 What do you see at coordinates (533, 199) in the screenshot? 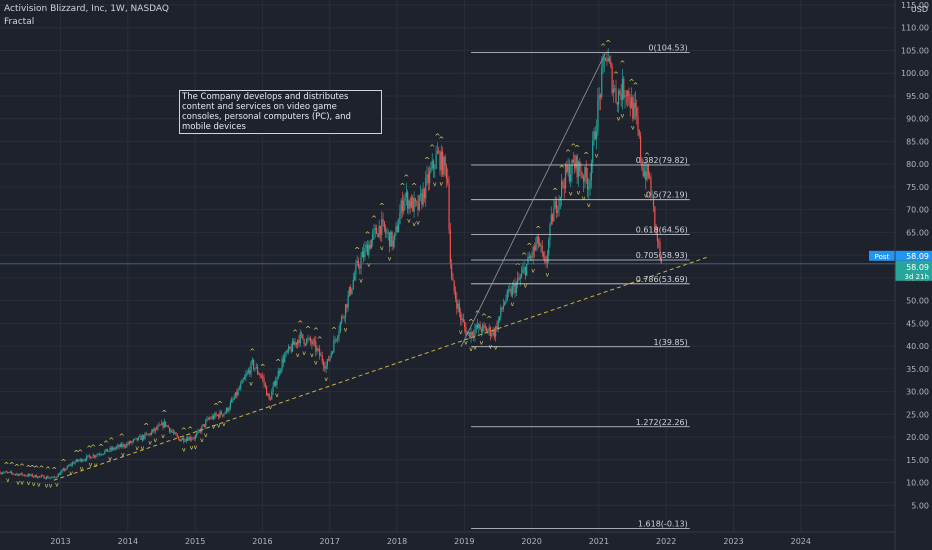
I see `fib-anchor-line` at bounding box center [533, 199].